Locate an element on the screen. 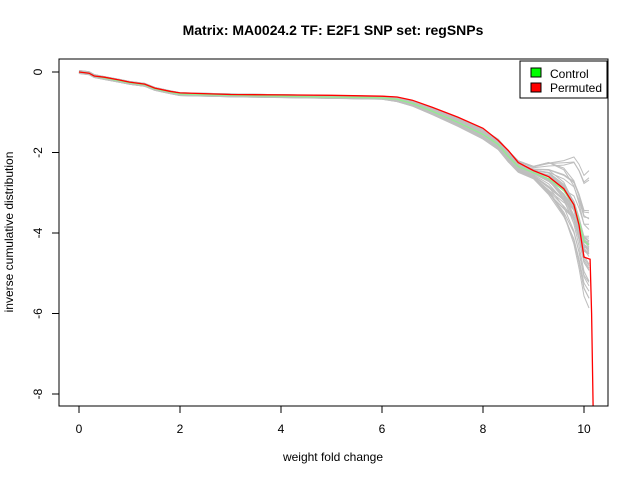  legend-label-permuted: Permuted is located at coordinates (576, 88).